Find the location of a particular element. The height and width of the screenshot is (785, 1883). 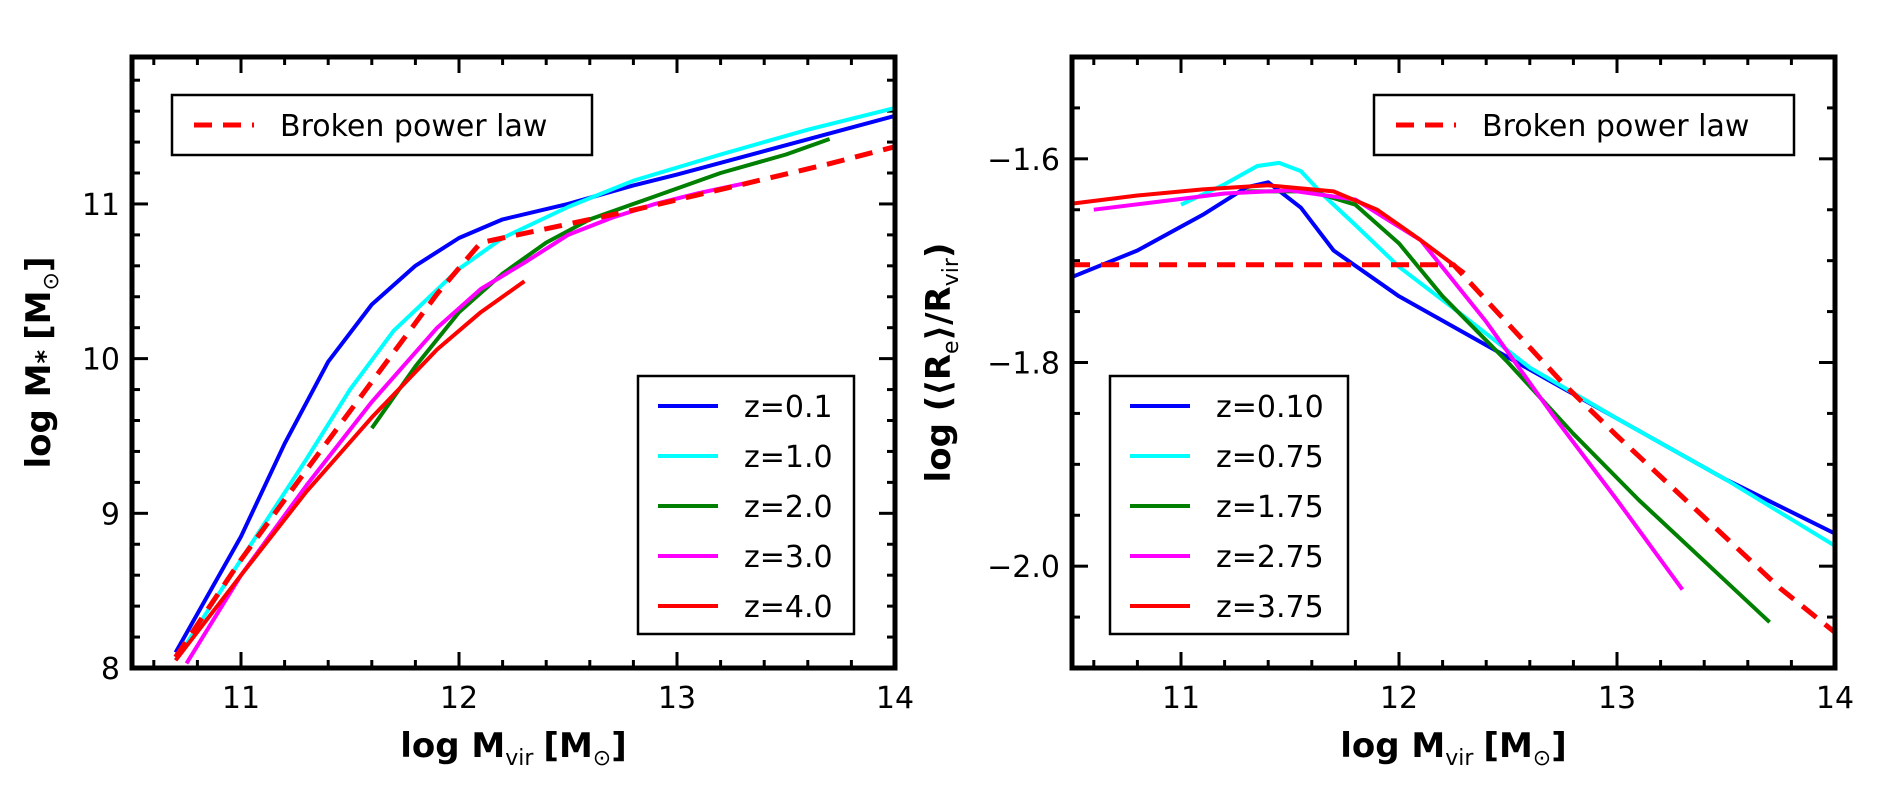

legend-series: z=0.10 z=0.75 z=1.75 z=2.75 z=3.75 is located at coordinates (1229, 505).